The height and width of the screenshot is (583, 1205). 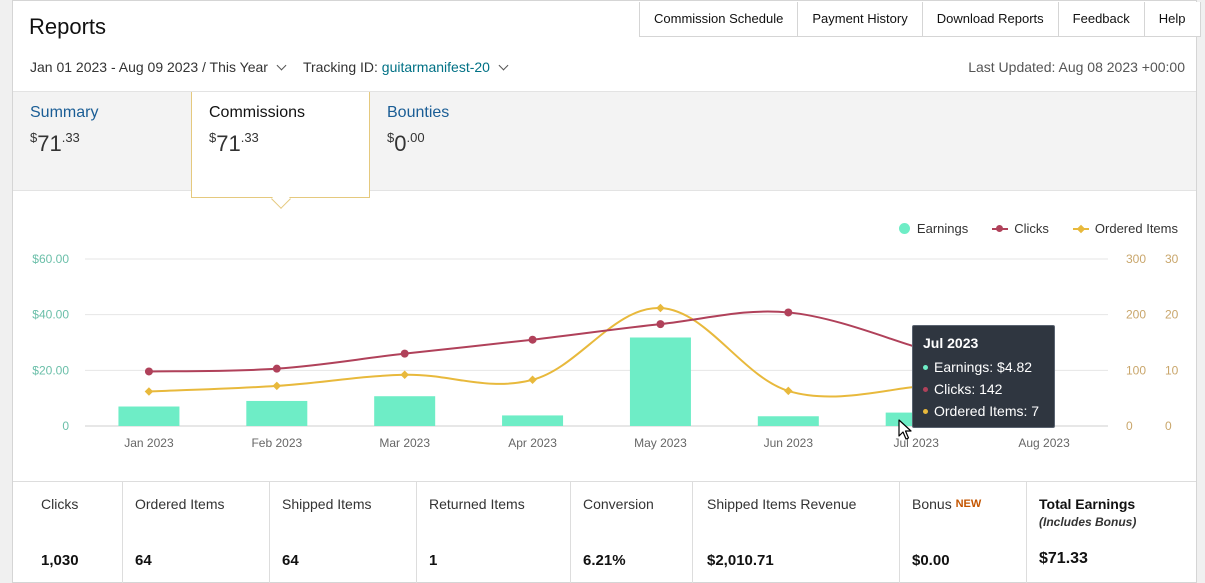 What do you see at coordinates (1172, 315) in the screenshot?
I see `y-right2-tick-label: 20` at bounding box center [1172, 315].